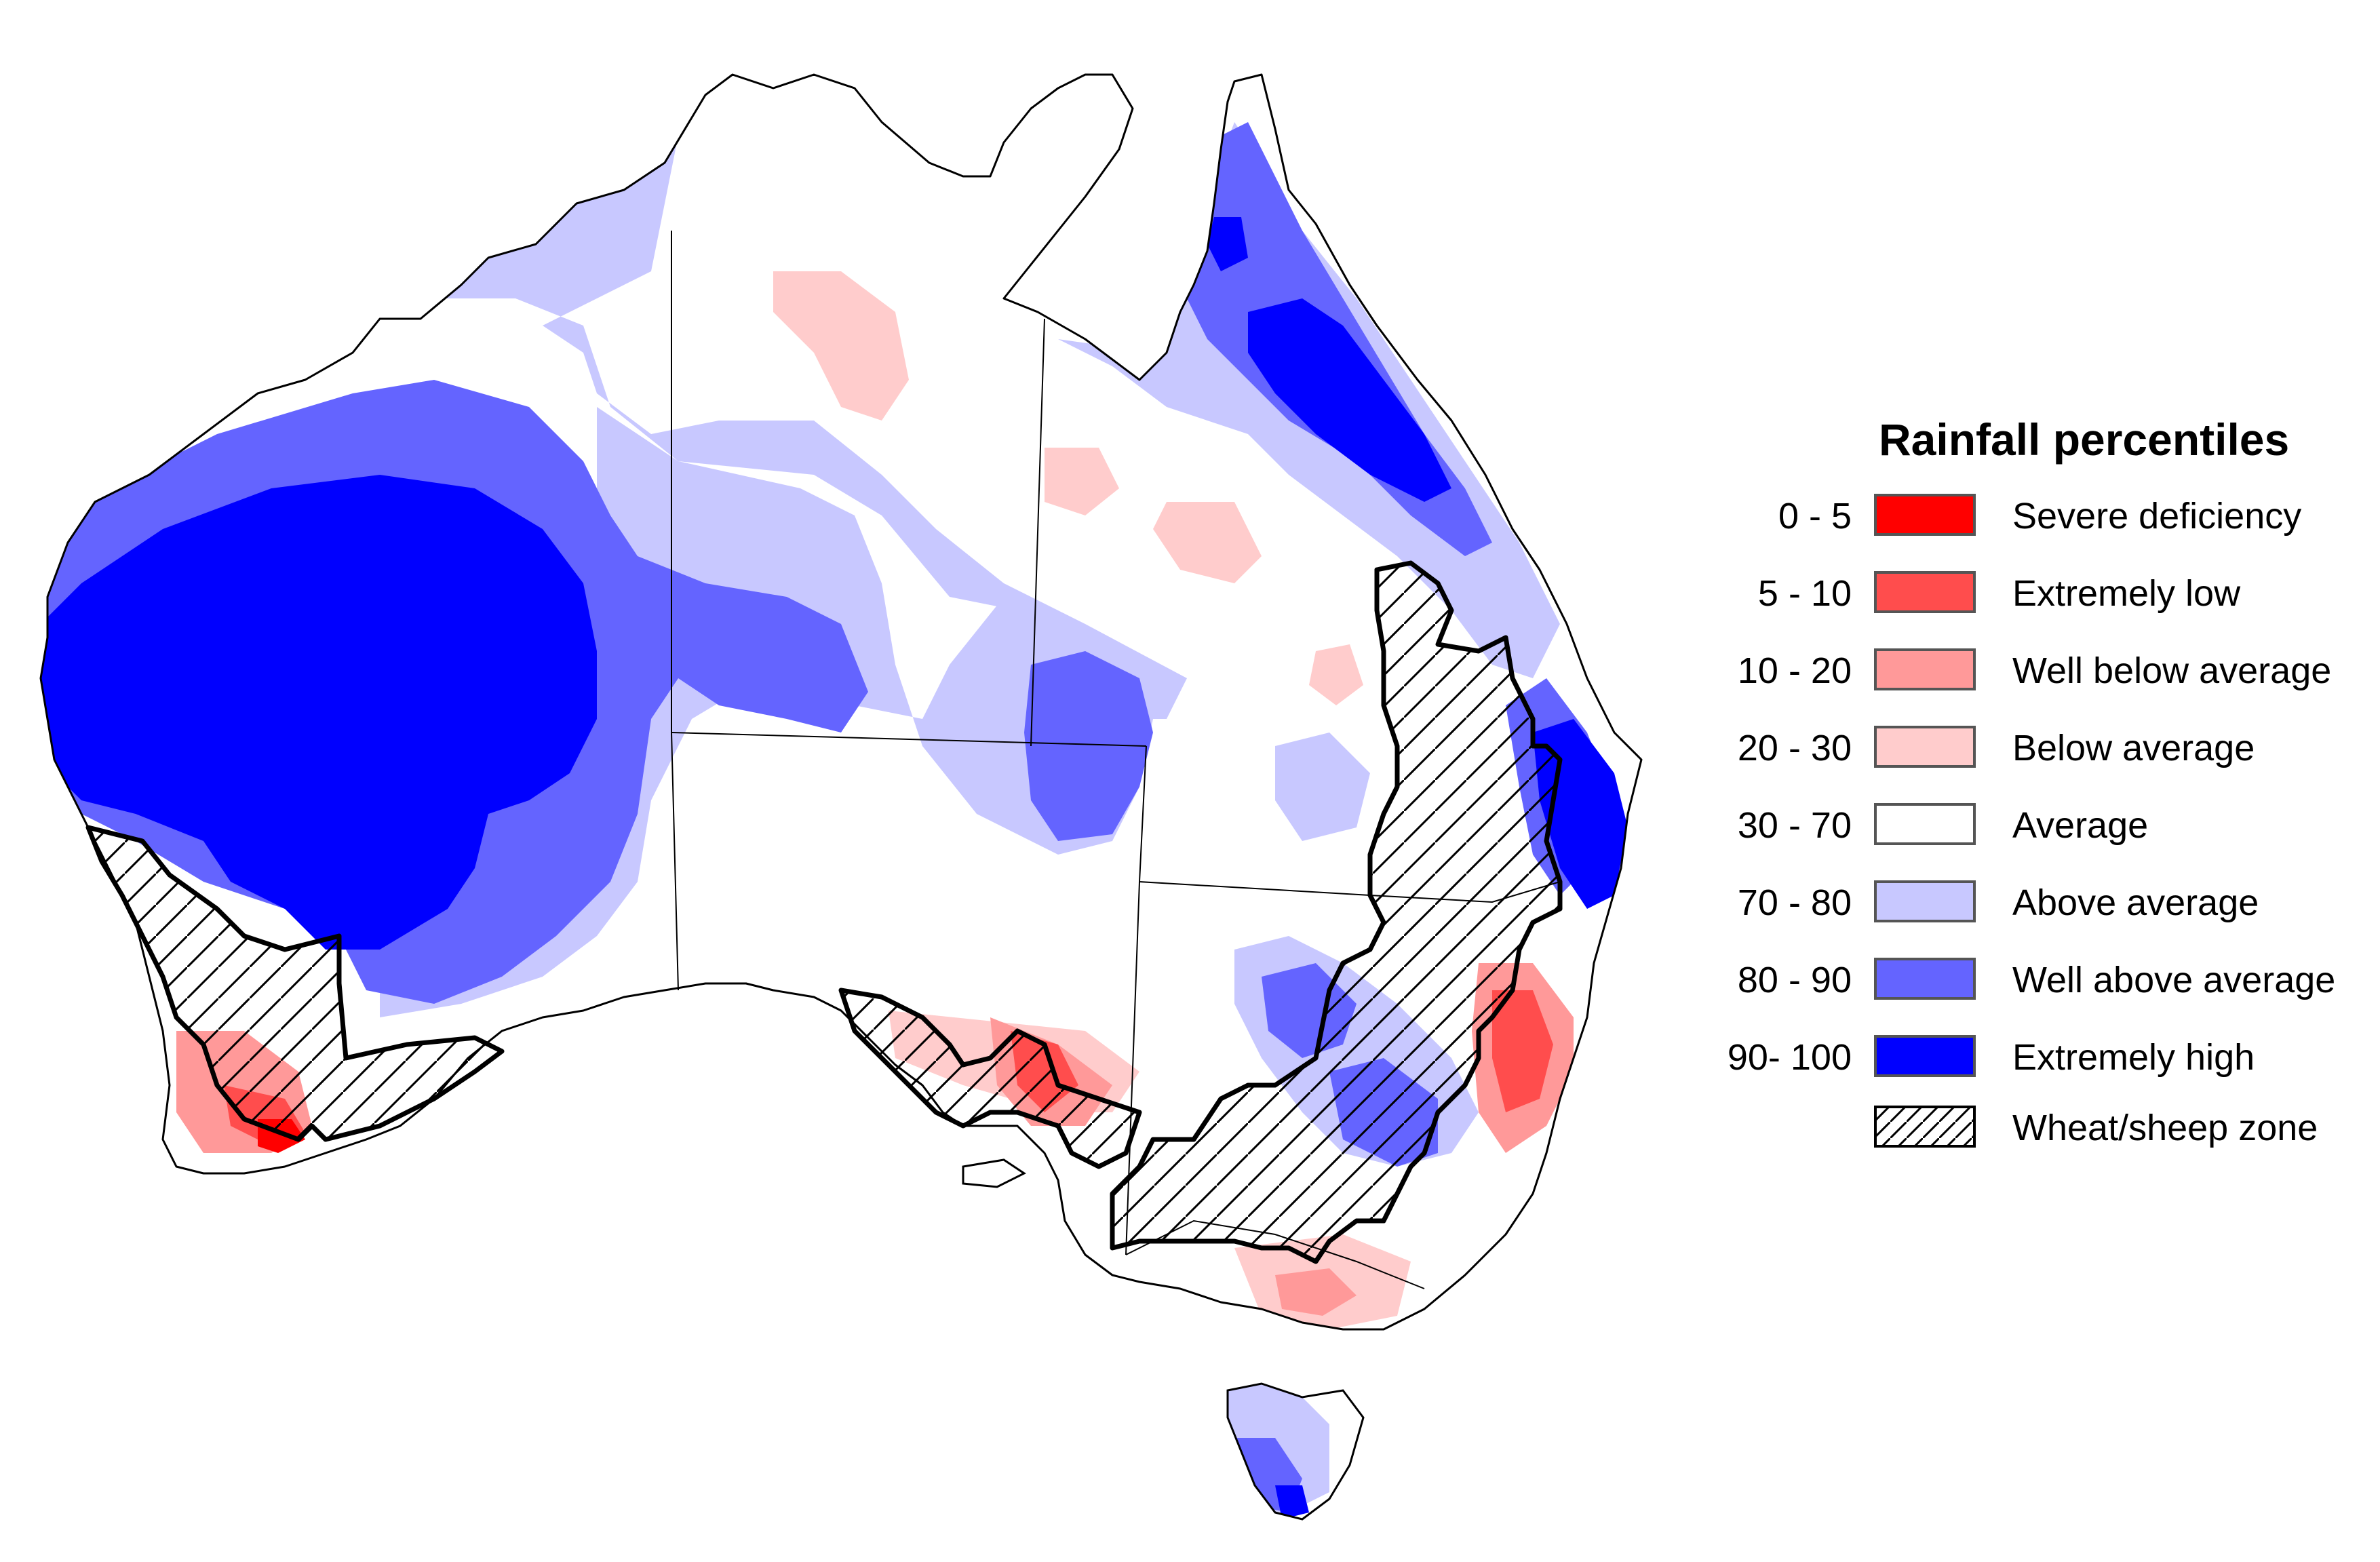  Describe the element at coordinates (1789, 1057) in the screenshot. I see `legend-range: 90- 100` at that location.